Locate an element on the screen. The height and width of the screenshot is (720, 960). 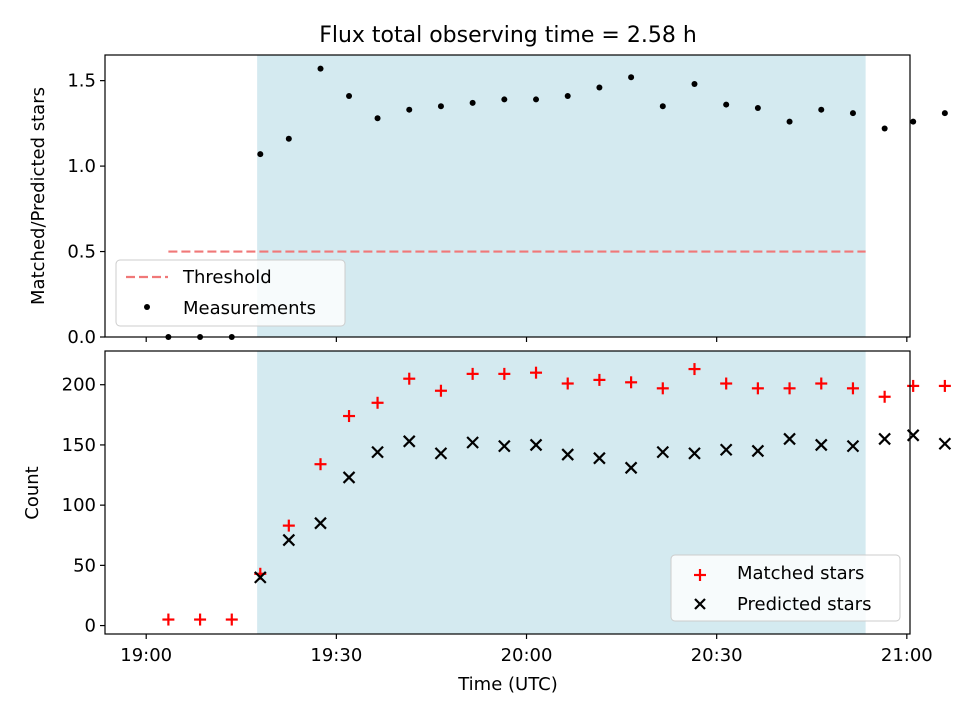
bottom-y-axis-label: Count is located at coordinates (32, 492).